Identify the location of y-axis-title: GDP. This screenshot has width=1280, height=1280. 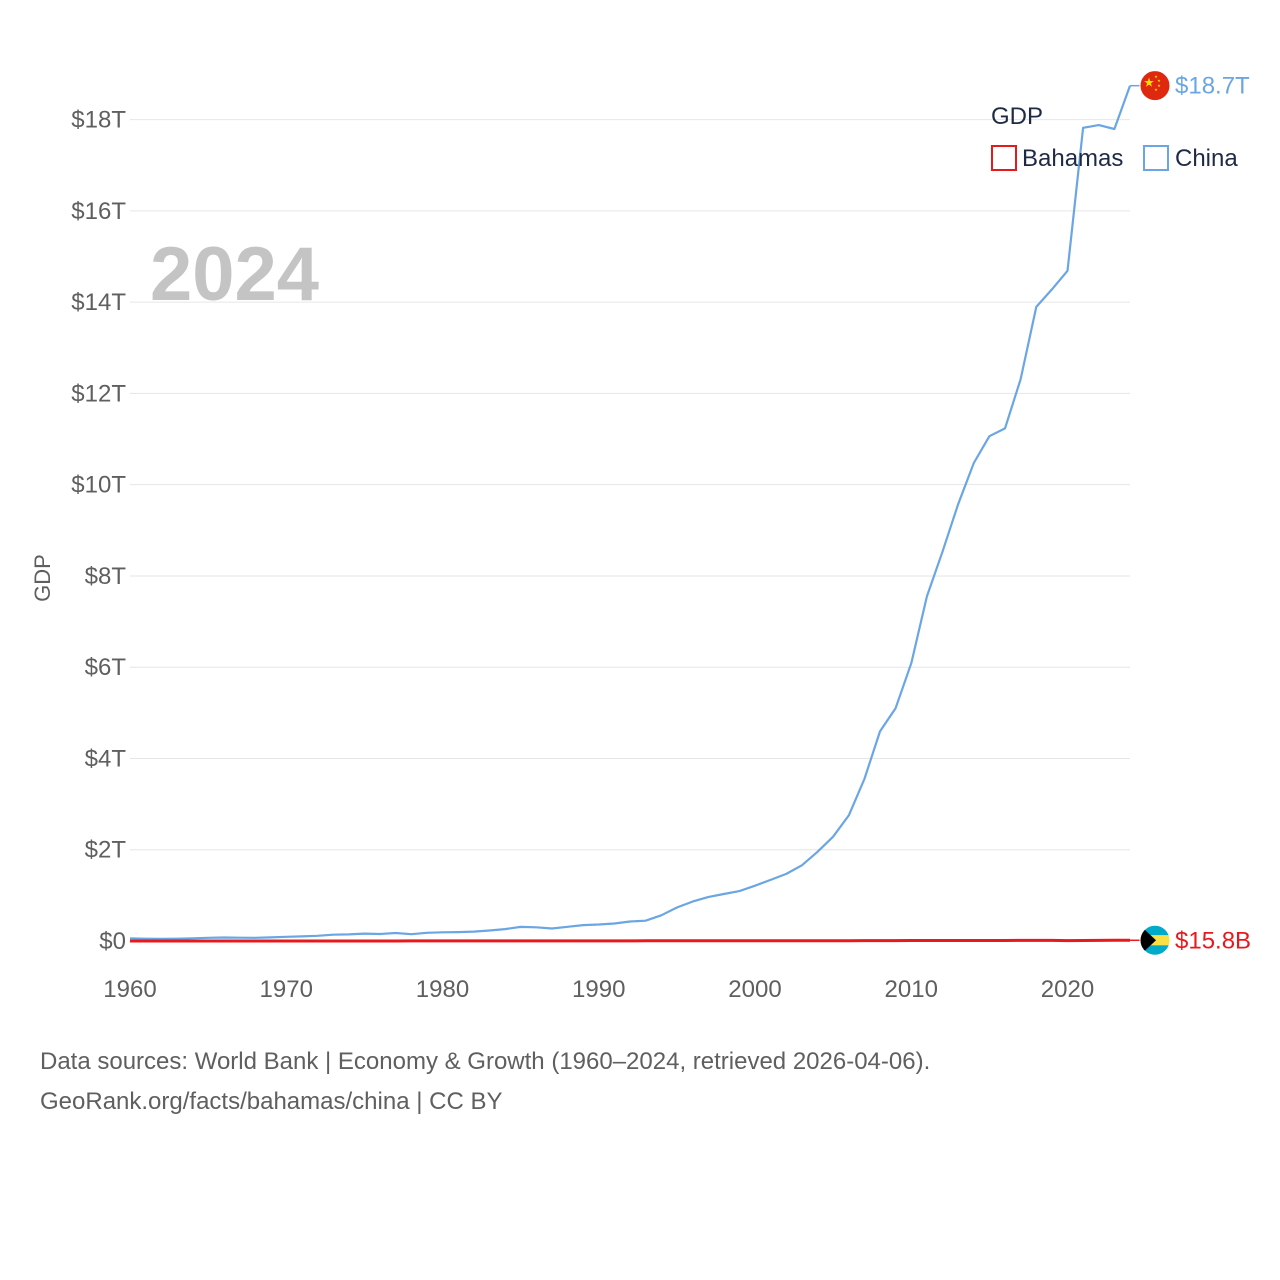
(42, 578).